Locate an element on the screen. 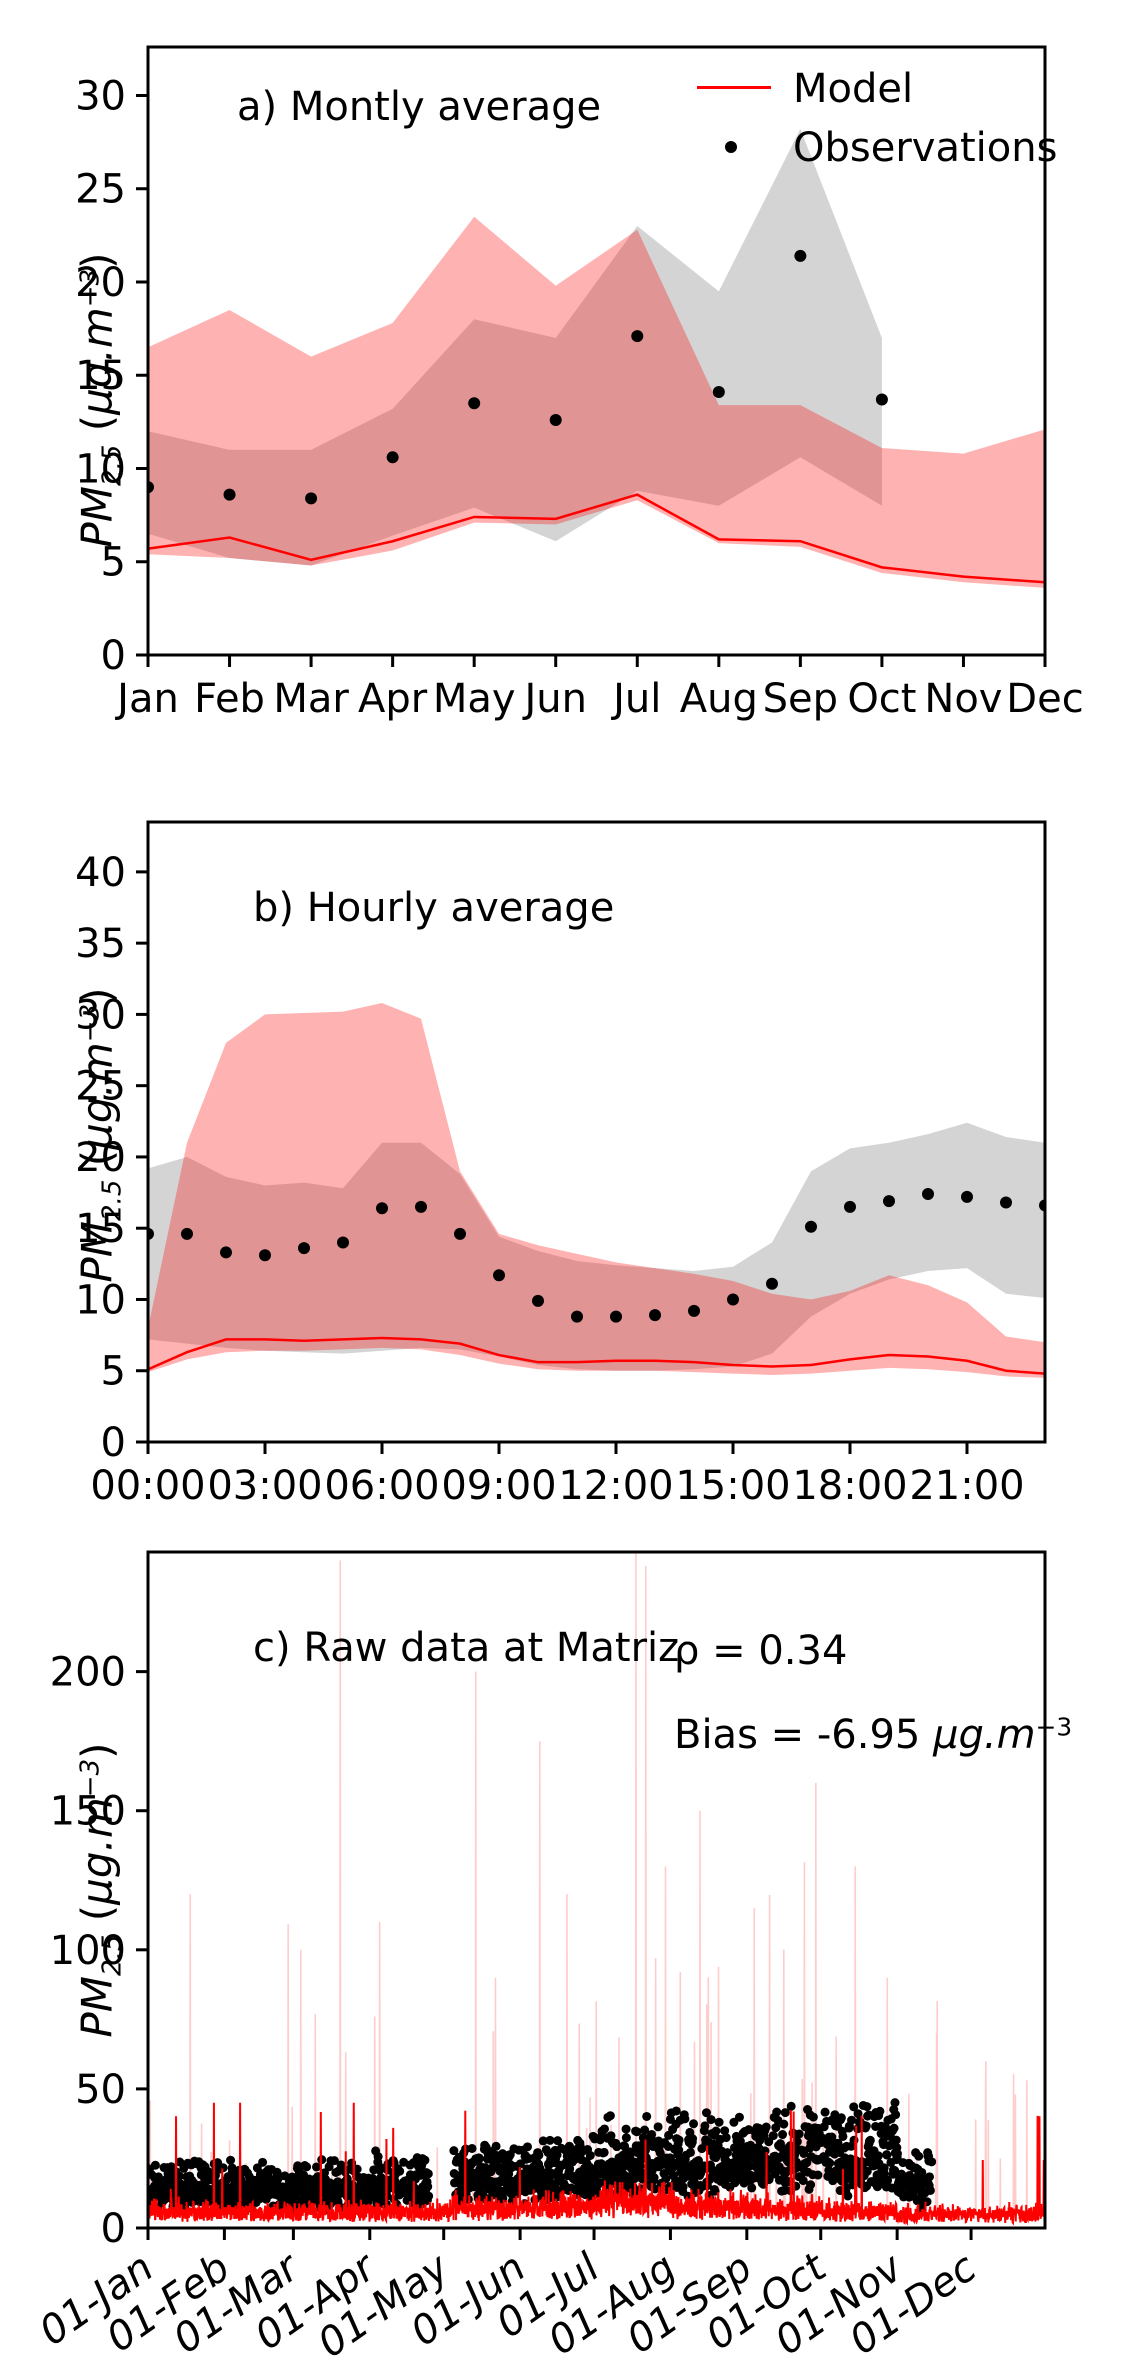  panel-1-plot-area is located at coordinates (596, 1190).